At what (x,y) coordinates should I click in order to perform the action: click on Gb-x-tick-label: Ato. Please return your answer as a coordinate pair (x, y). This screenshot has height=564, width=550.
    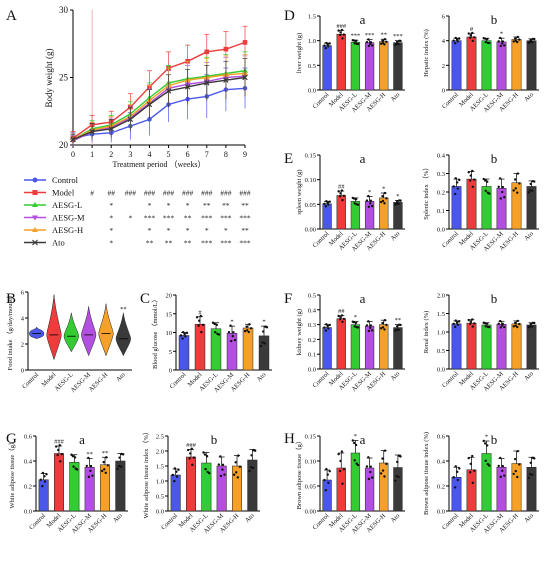
    Looking at the image, I should click on (250, 518).